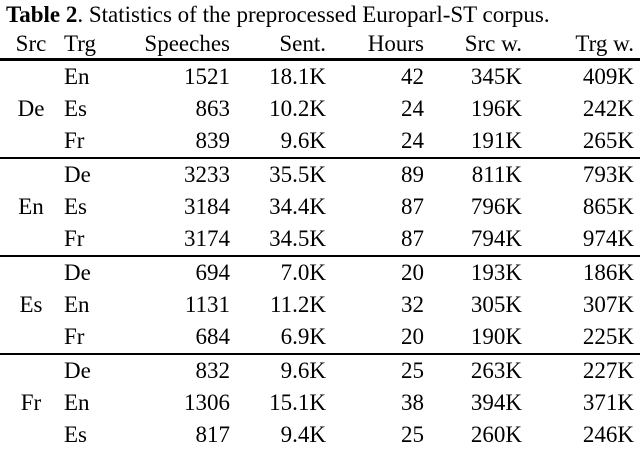 The image size is (640, 451). Describe the element at coordinates (213, 272) in the screenshot. I see `cell-speeches: 694` at that location.